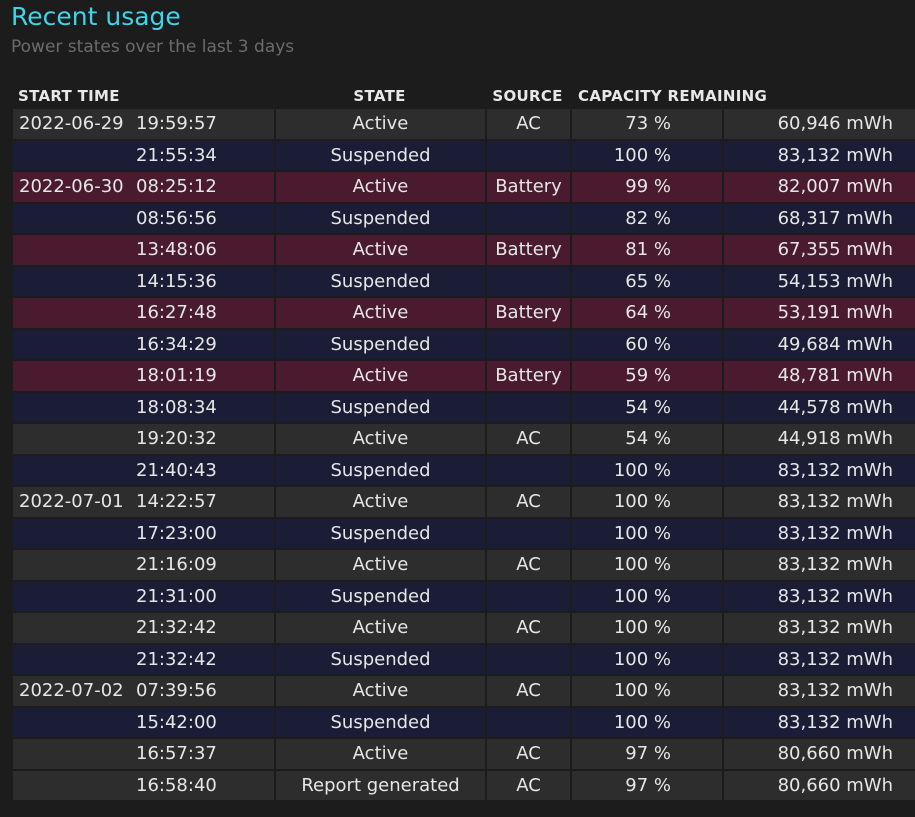 This screenshot has width=915, height=817. Describe the element at coordinates (200, 376) in the screenshot. I see `time-cell: 18:01:19` at that location.